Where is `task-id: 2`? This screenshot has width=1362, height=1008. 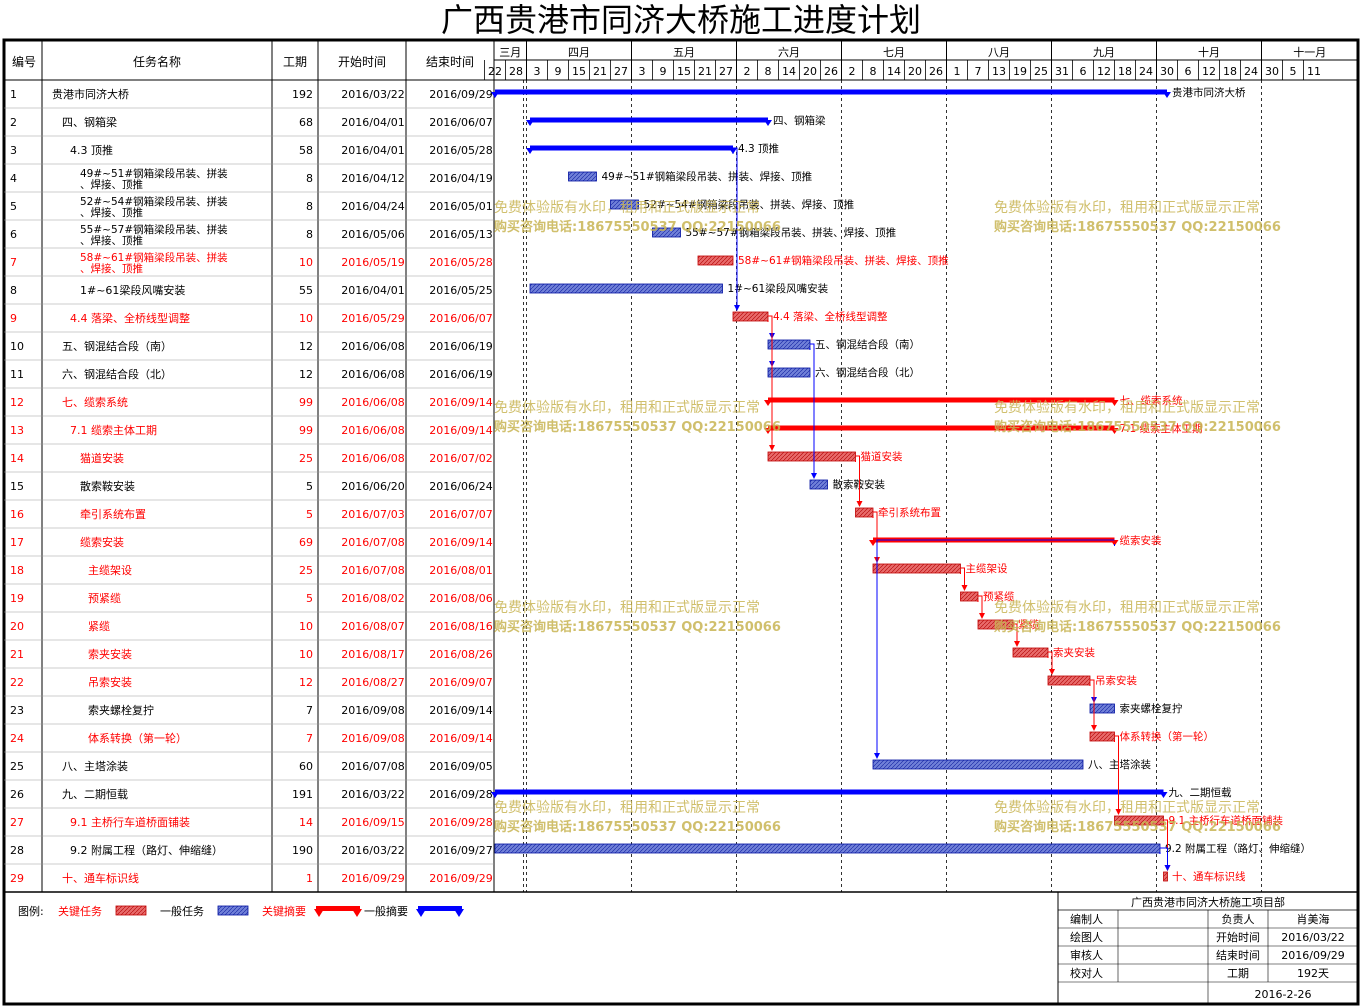
task-id: 2 is located at coordinates (13, 122).